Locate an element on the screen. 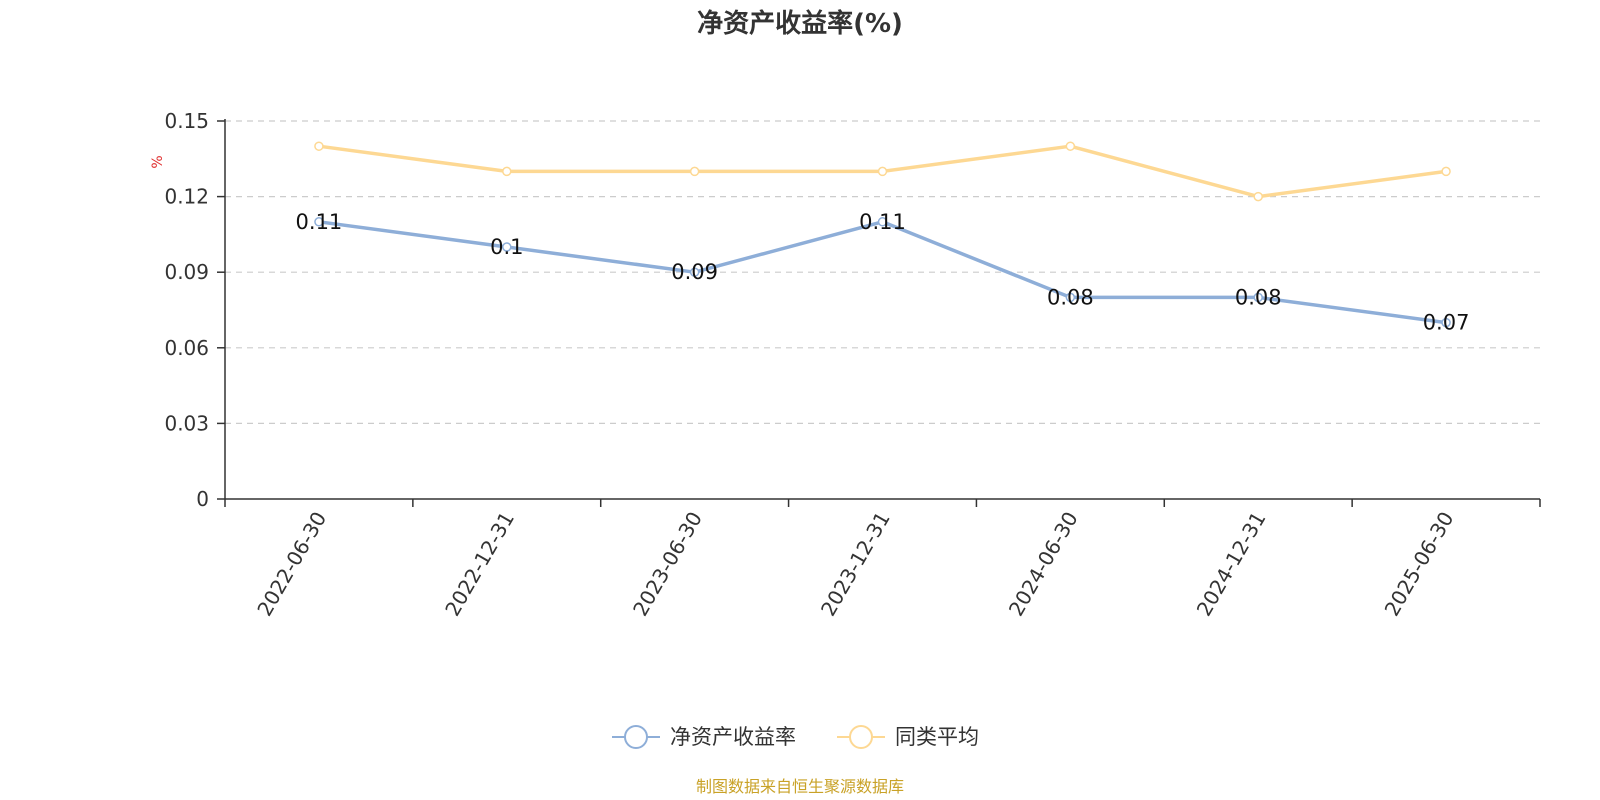  y-tick-label: 0.09 is located at coordinates (186, 272).